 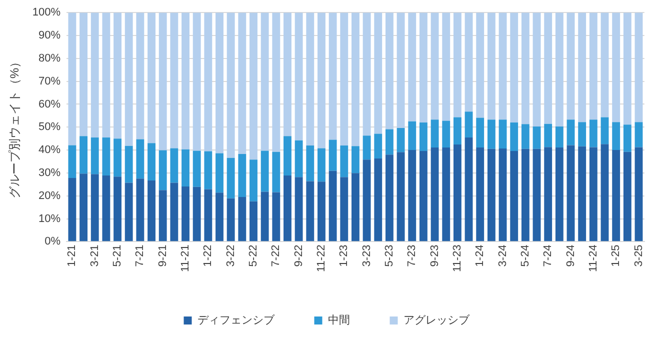 I want to click on x-tick-label: 7-24, so click(x=548, y=255).